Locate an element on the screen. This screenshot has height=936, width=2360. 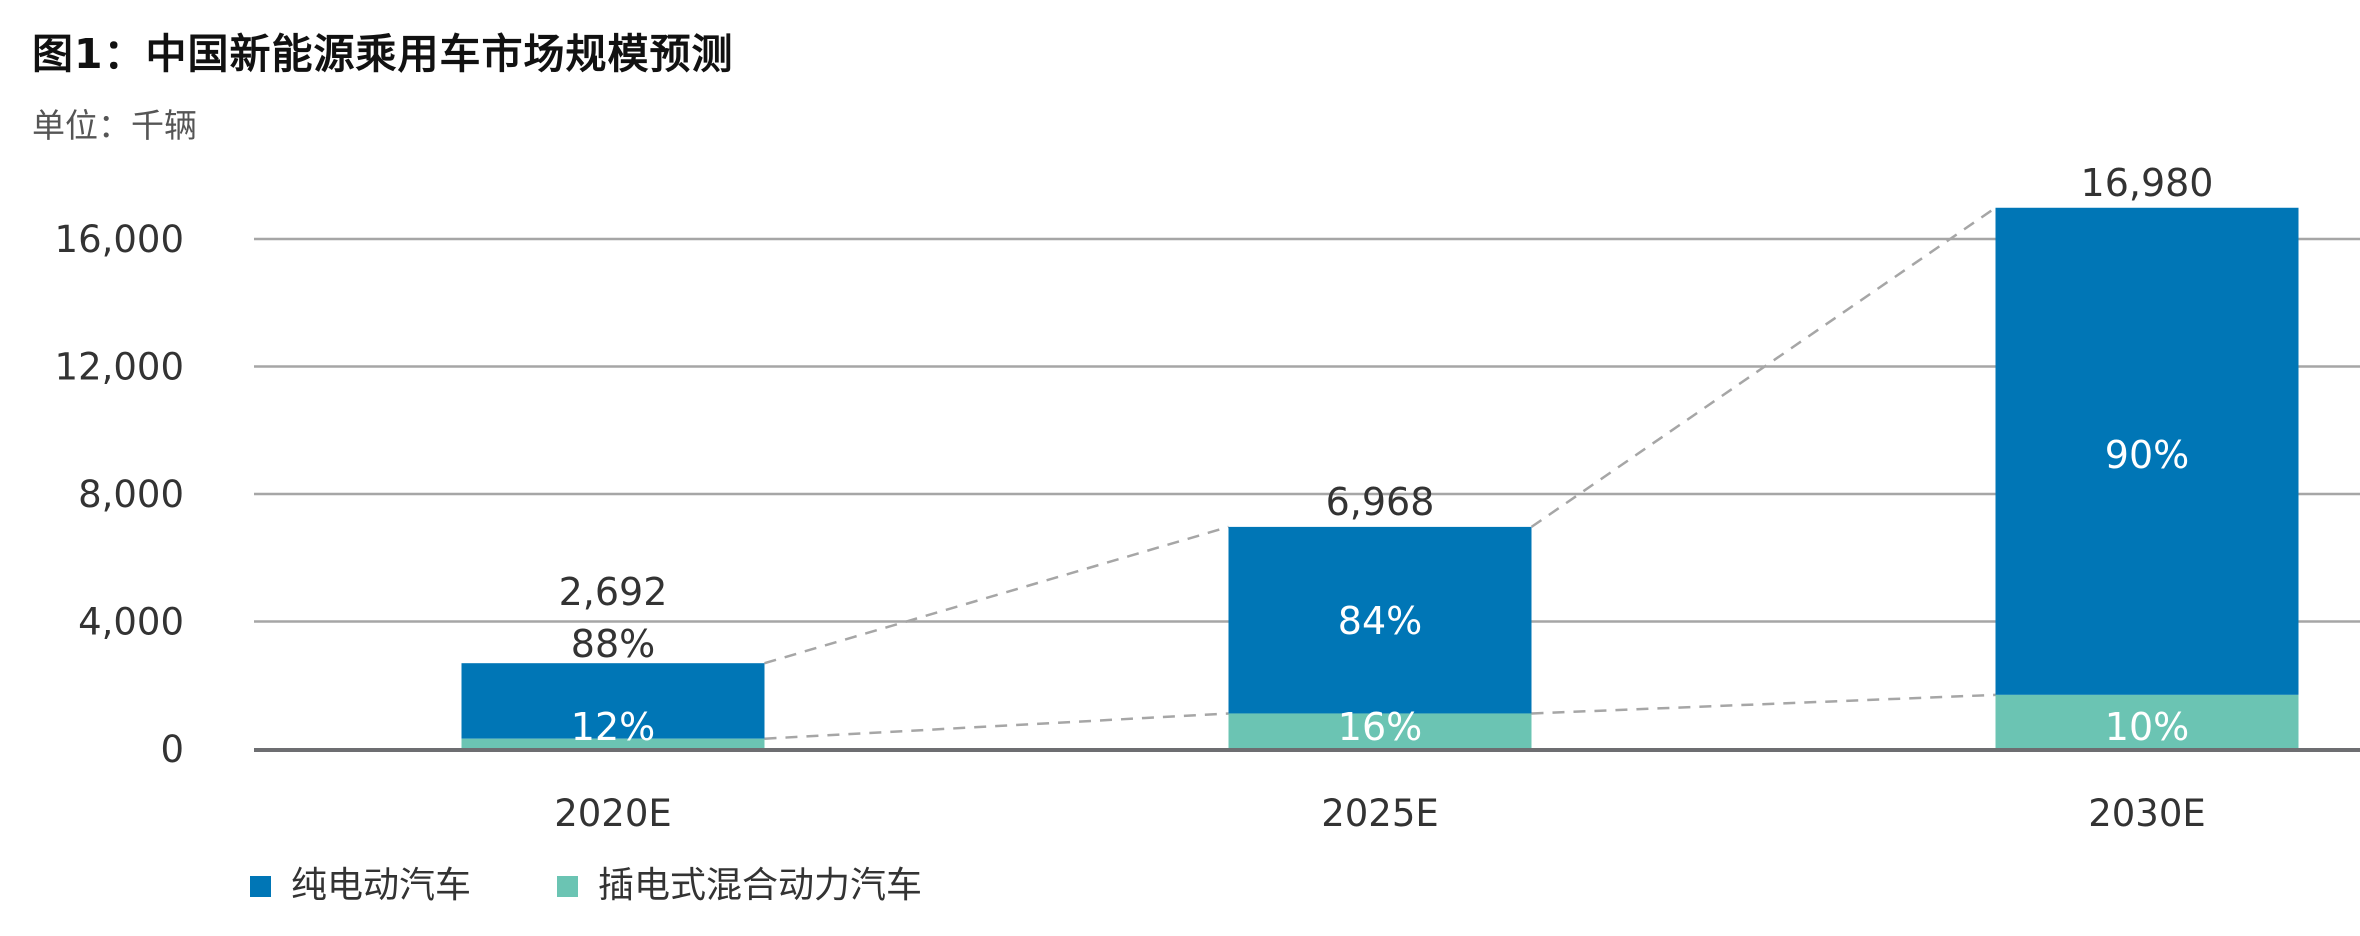
bev-share-label: 90% is located at coordinates (2147, 455).